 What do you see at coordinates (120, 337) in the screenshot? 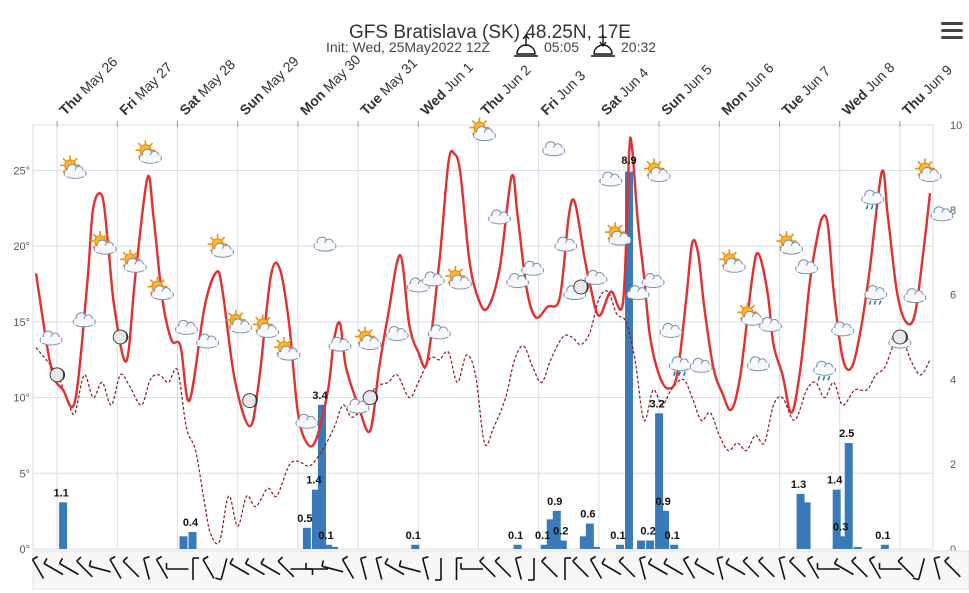
I see `moon-icon` at bounding box center [120, 337].